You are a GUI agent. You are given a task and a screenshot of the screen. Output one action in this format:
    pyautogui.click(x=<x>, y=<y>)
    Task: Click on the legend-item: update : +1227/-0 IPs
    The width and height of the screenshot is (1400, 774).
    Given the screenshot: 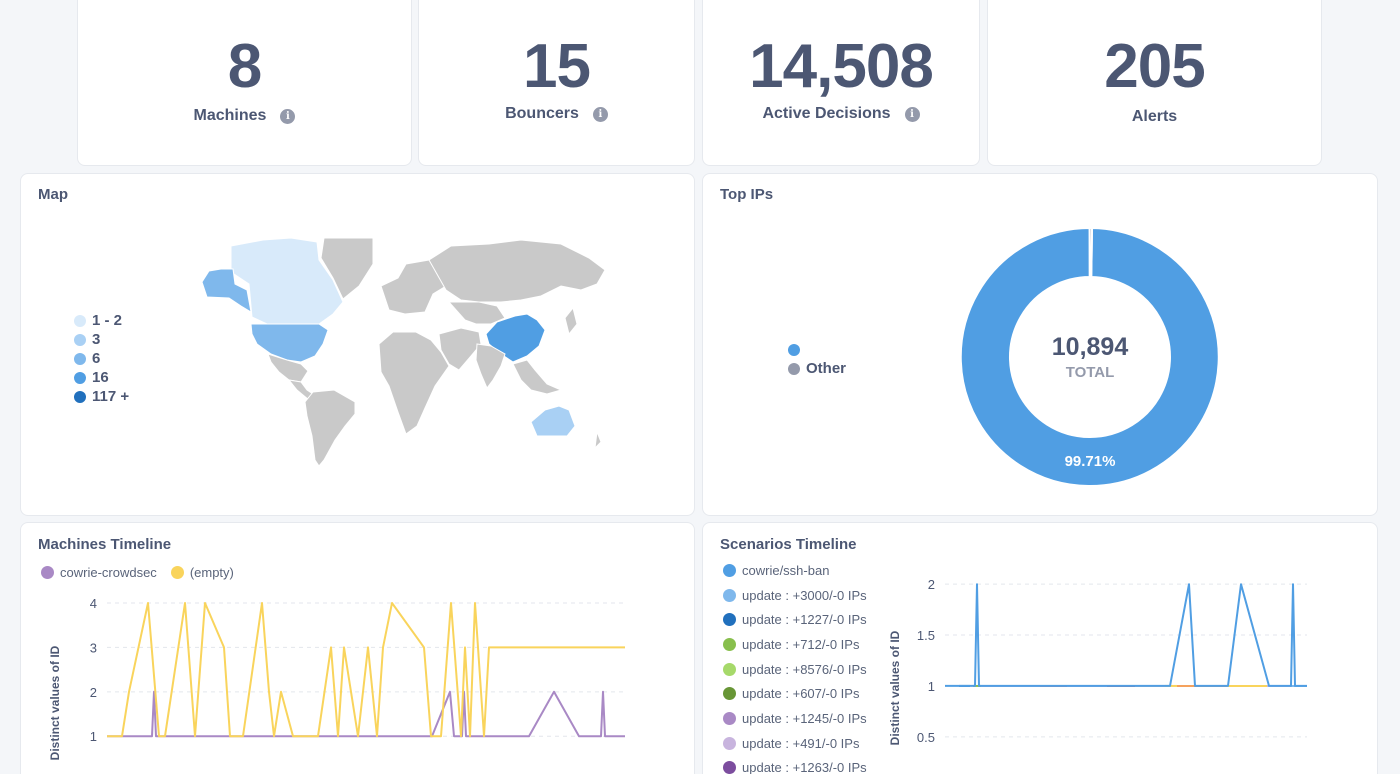 What is the action you would take?
    pyautogui.click(x=795, y=619)
    